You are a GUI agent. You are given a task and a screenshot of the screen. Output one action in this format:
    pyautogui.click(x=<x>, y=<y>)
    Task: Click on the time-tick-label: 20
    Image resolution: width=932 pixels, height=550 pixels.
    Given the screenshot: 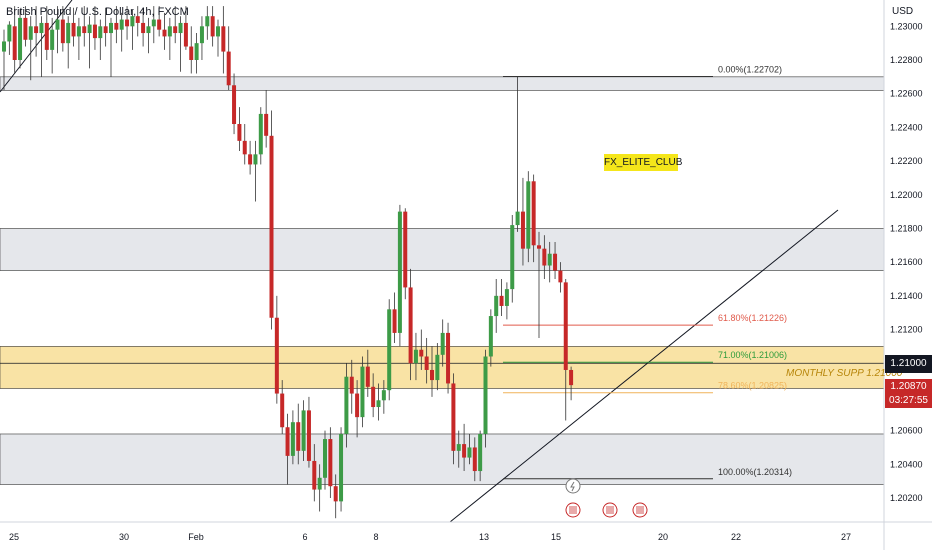 What is the action you would take?
    pyautogui.click(x=663, y=537)
    